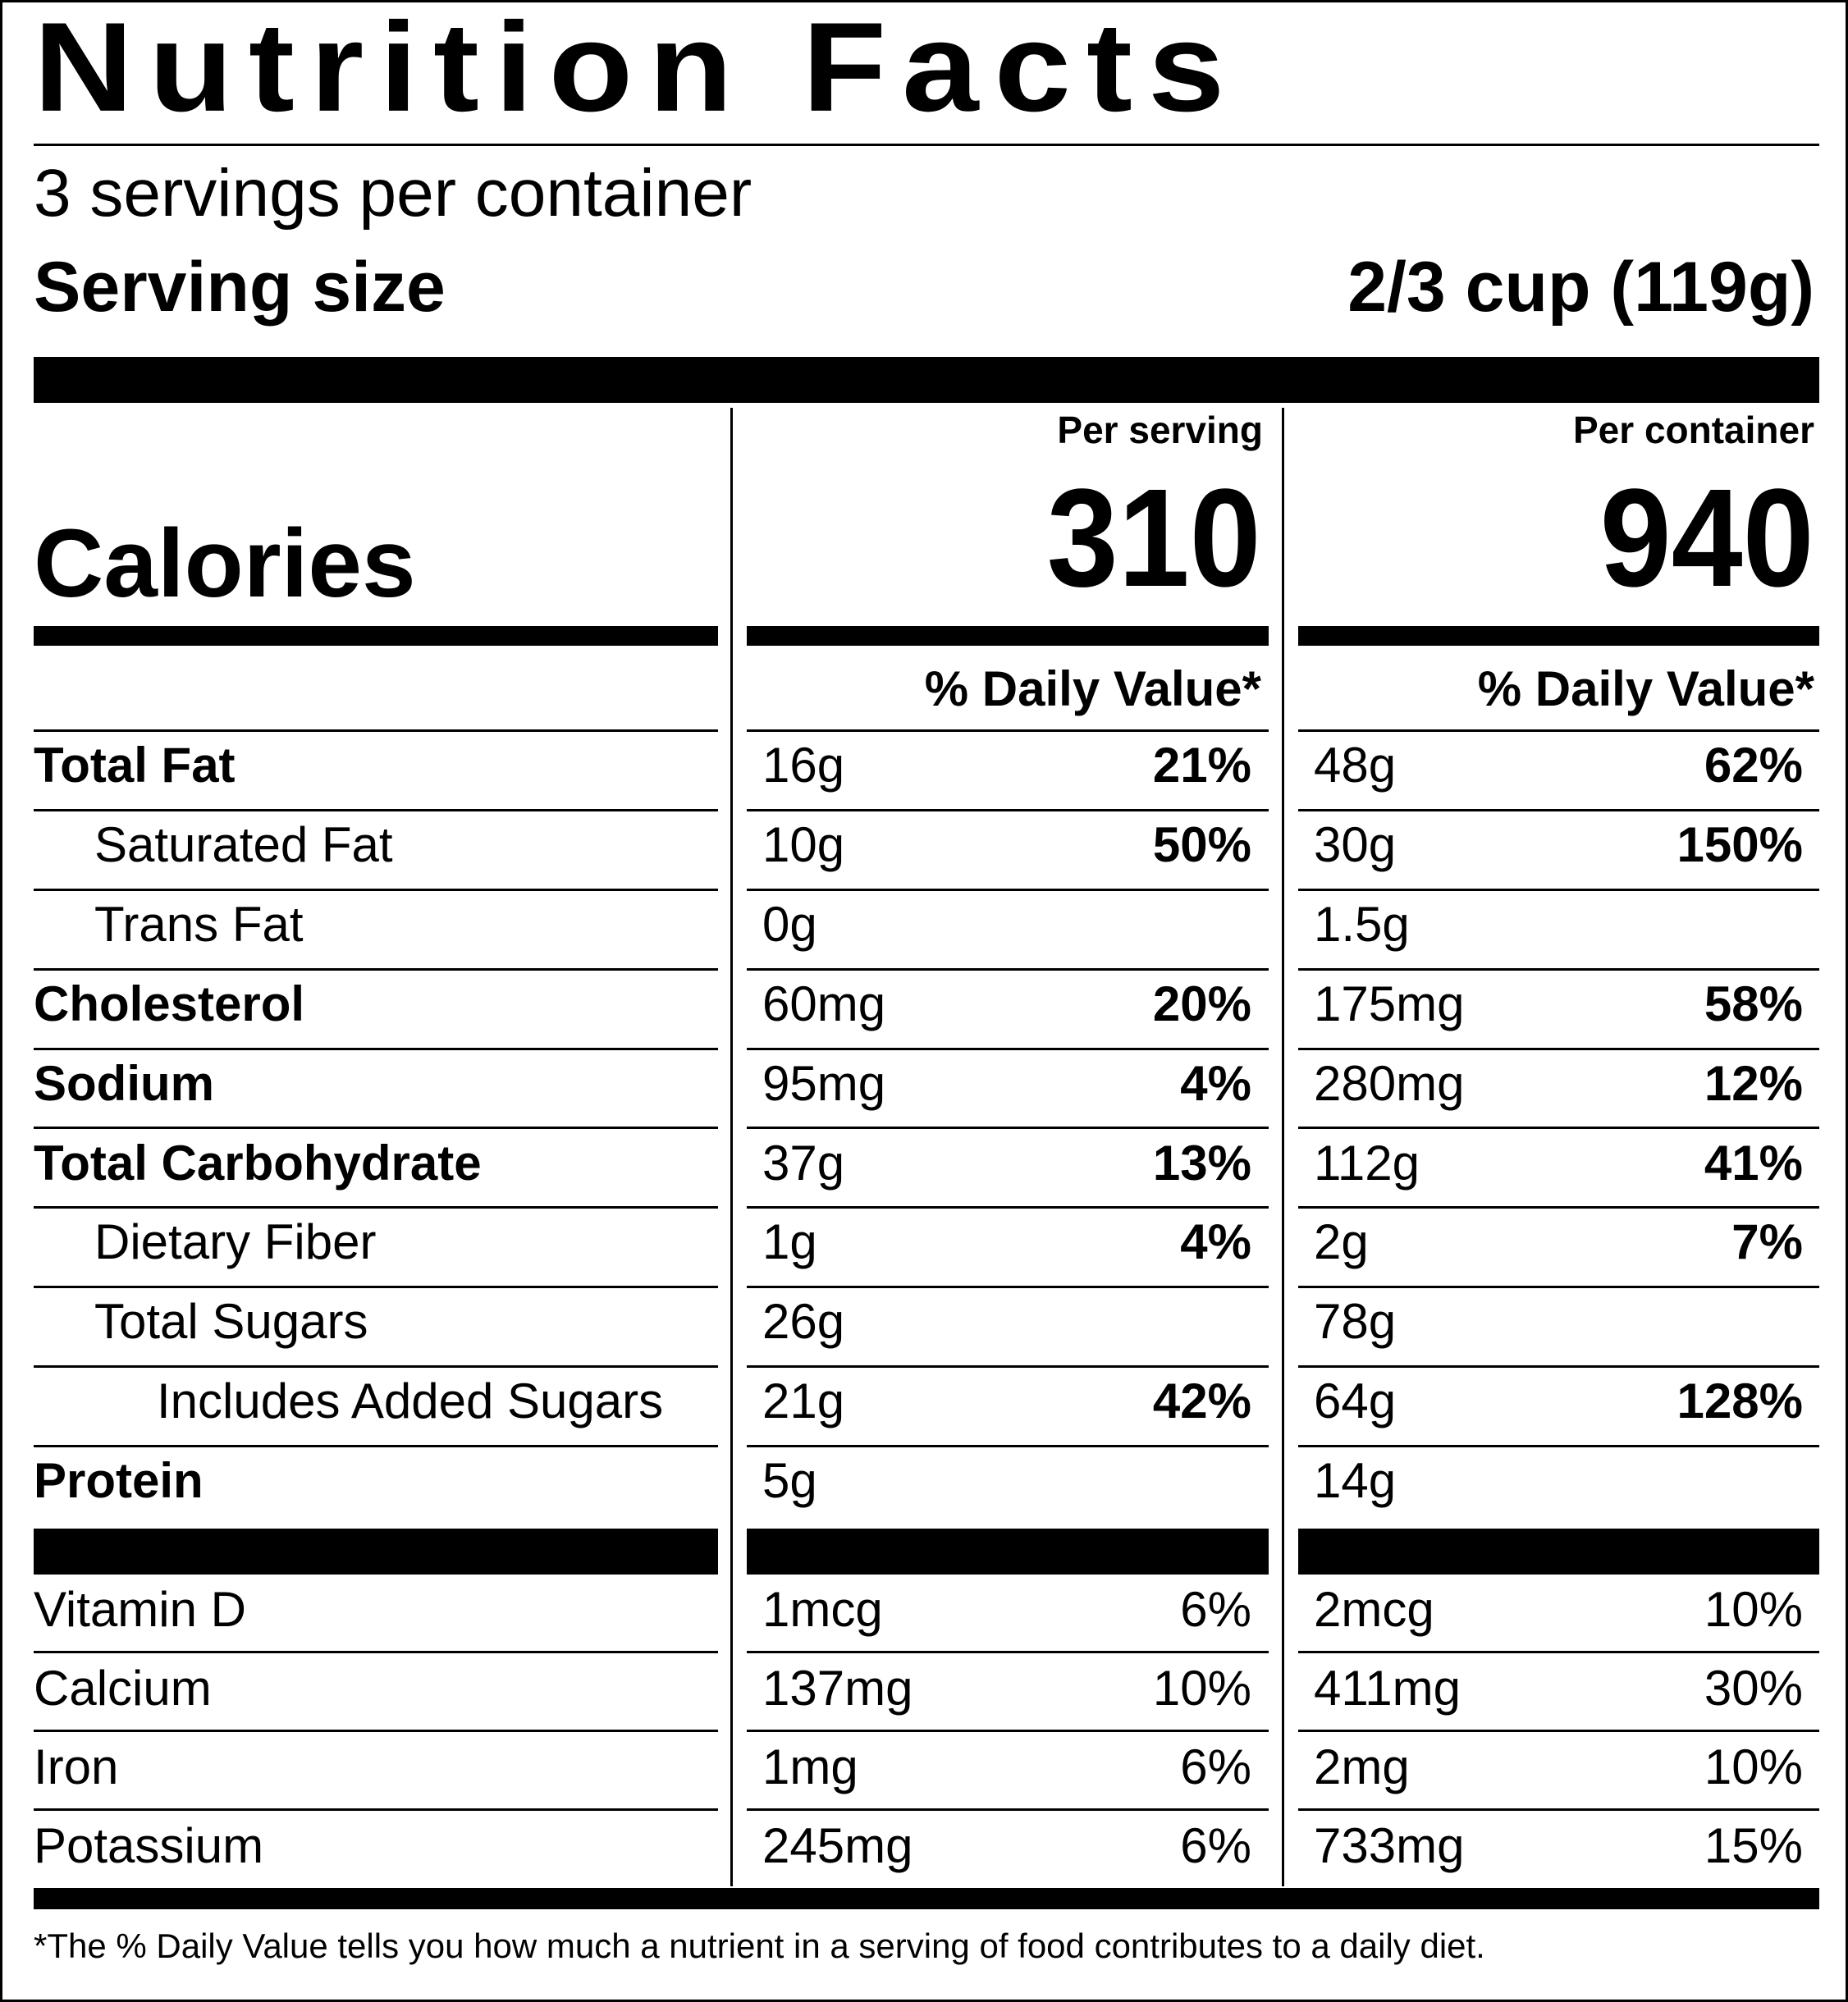  What do you see at coordinates (1008, 1552) in the screenshot?
I see `thick-divider-mid-middle` at bounding box center [1008, 1552].